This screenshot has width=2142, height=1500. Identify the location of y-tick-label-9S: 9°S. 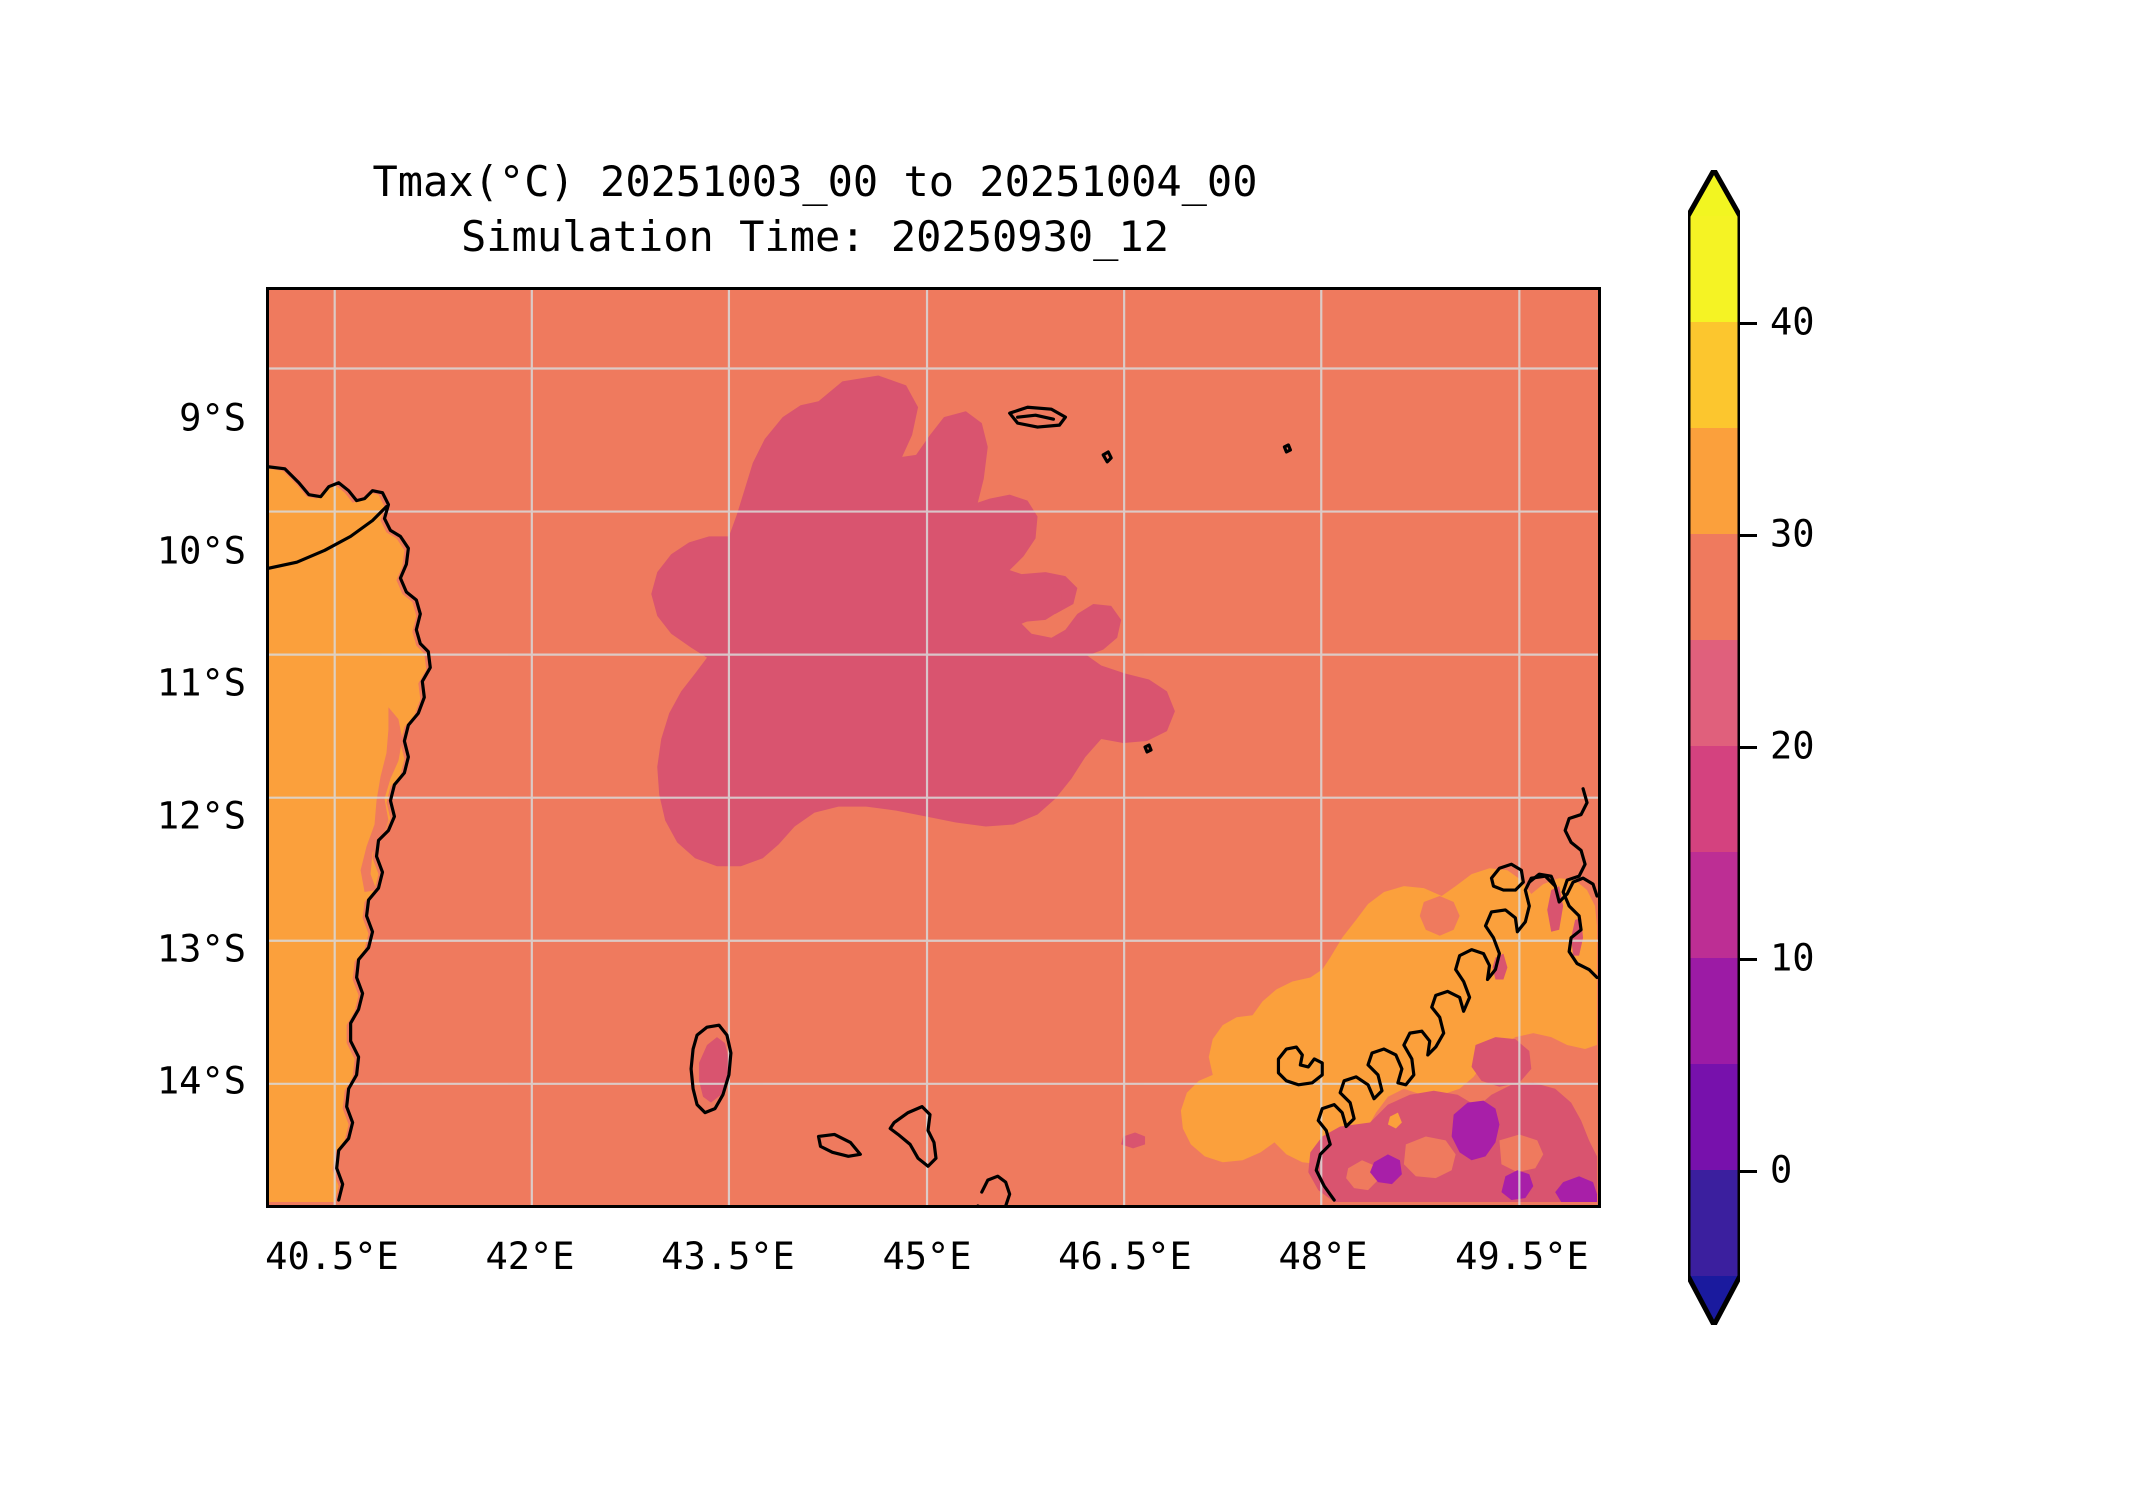
(212, 418).